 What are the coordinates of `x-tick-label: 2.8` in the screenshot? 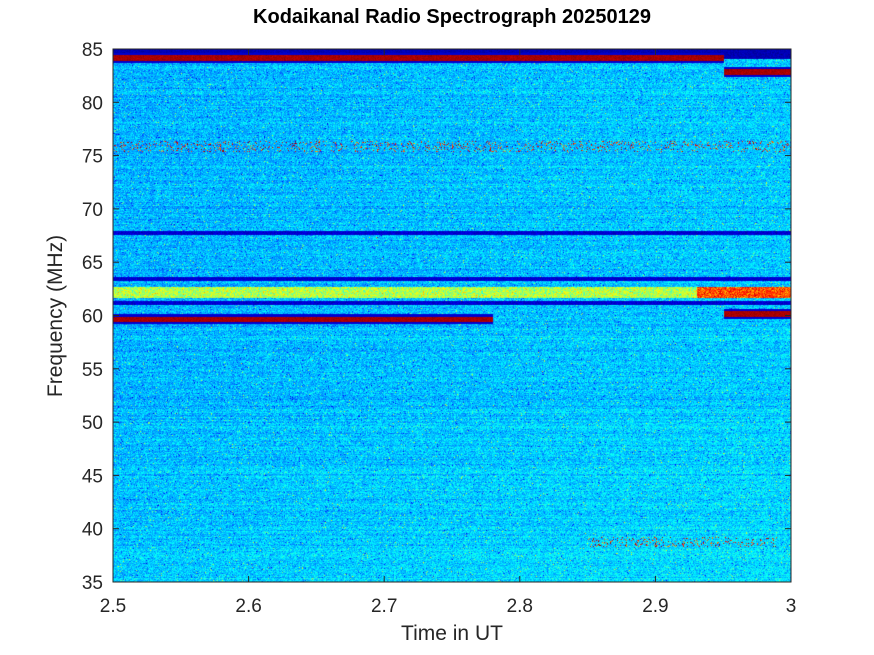 It's located at (520, 606).